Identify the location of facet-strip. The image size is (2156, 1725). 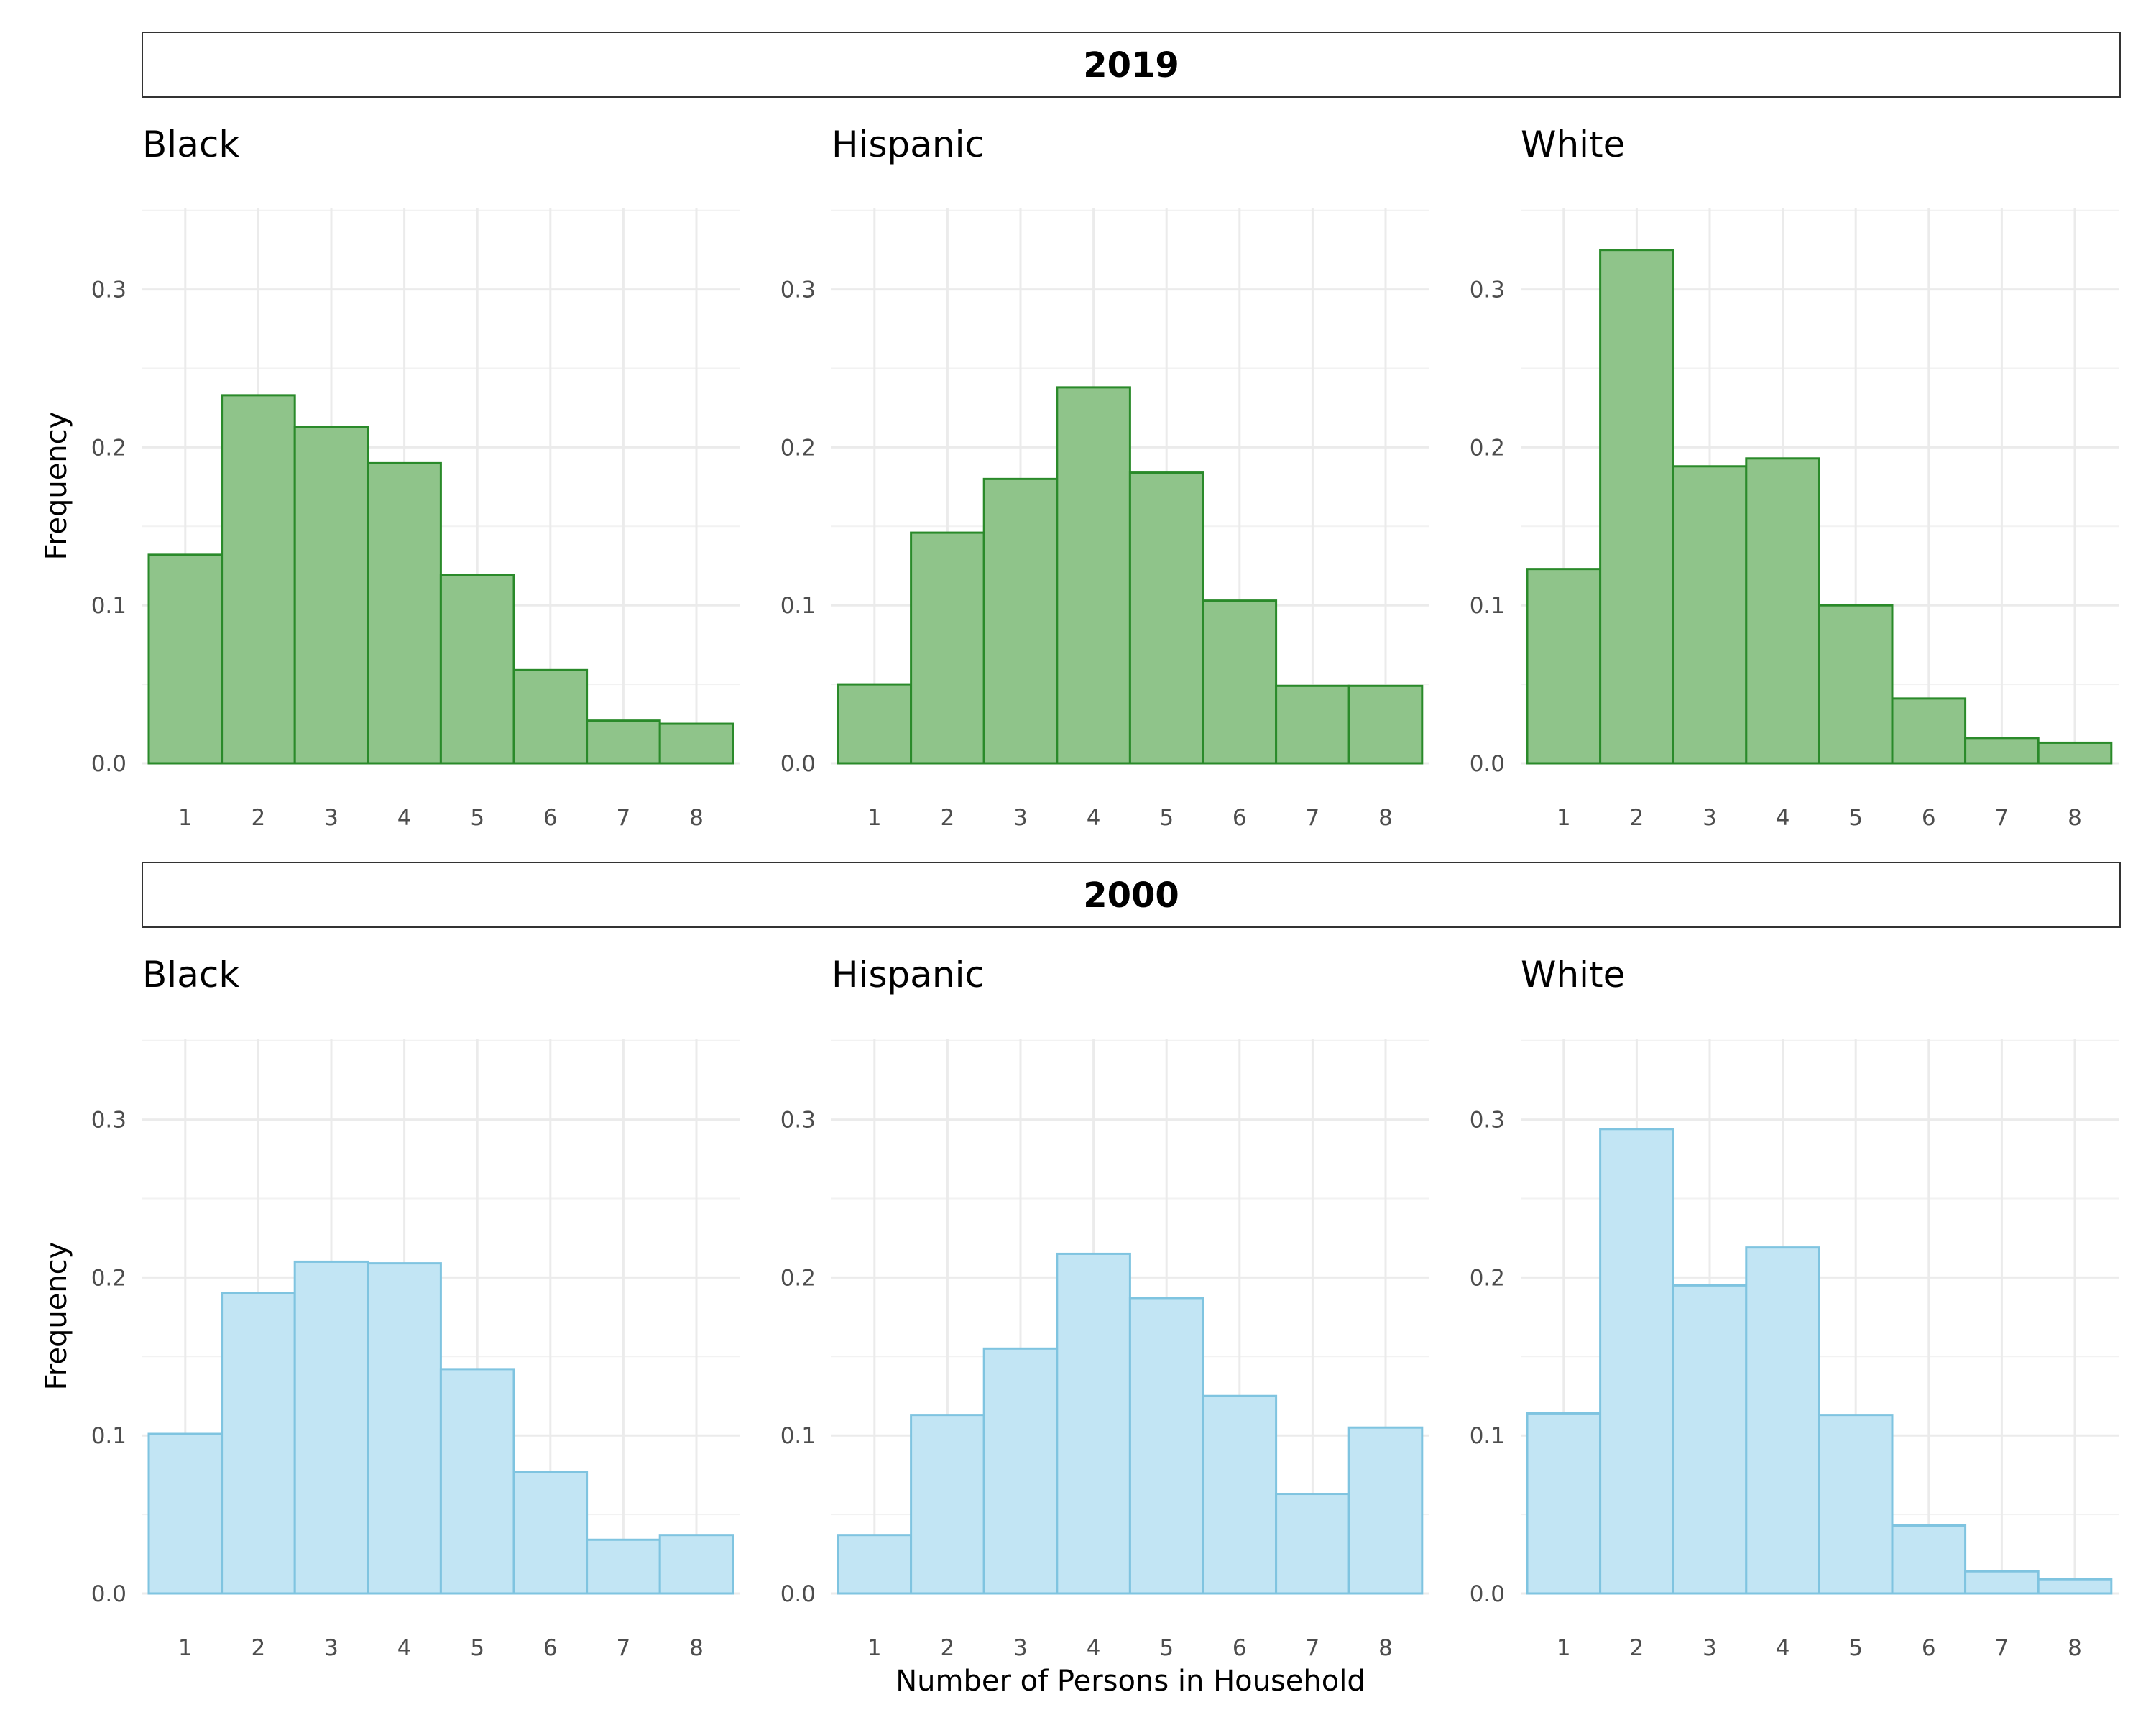
(1131, 65).